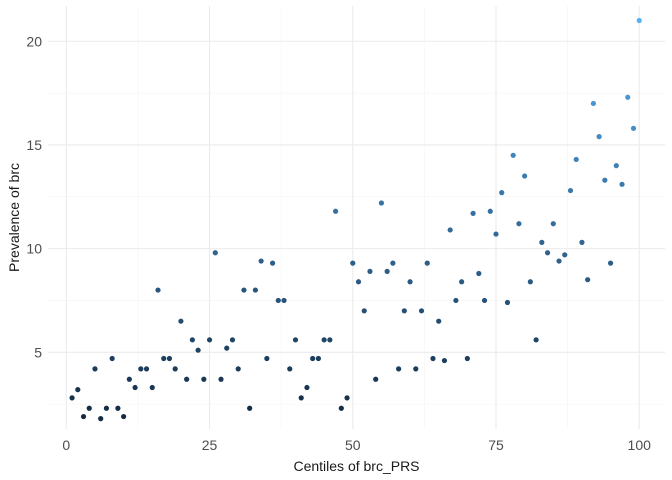 The image size is (672, 480). Describe the element at coordinates (38, 352) in the screenshot. I see `y-tick-label: 5` at that location.